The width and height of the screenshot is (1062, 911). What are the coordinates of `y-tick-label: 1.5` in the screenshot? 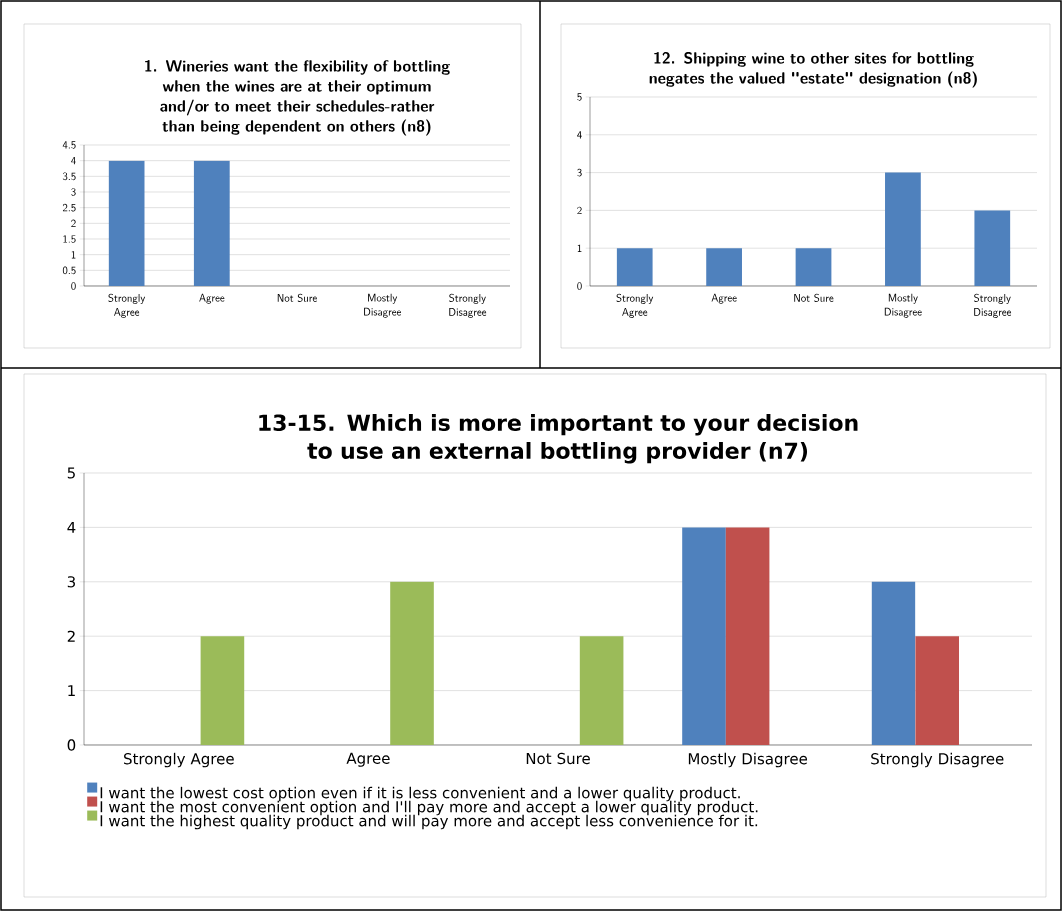 It's located at (69, 239).